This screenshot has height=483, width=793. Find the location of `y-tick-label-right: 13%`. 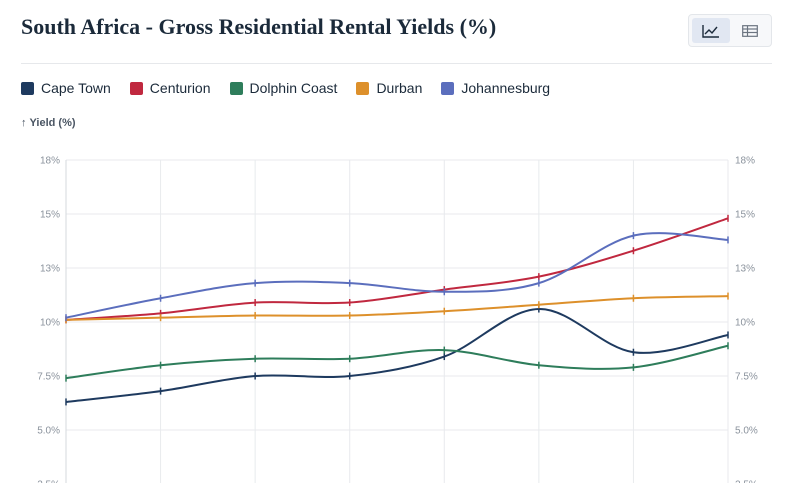

y-tick-label-right: 13% is located at coordinates (745, 269).